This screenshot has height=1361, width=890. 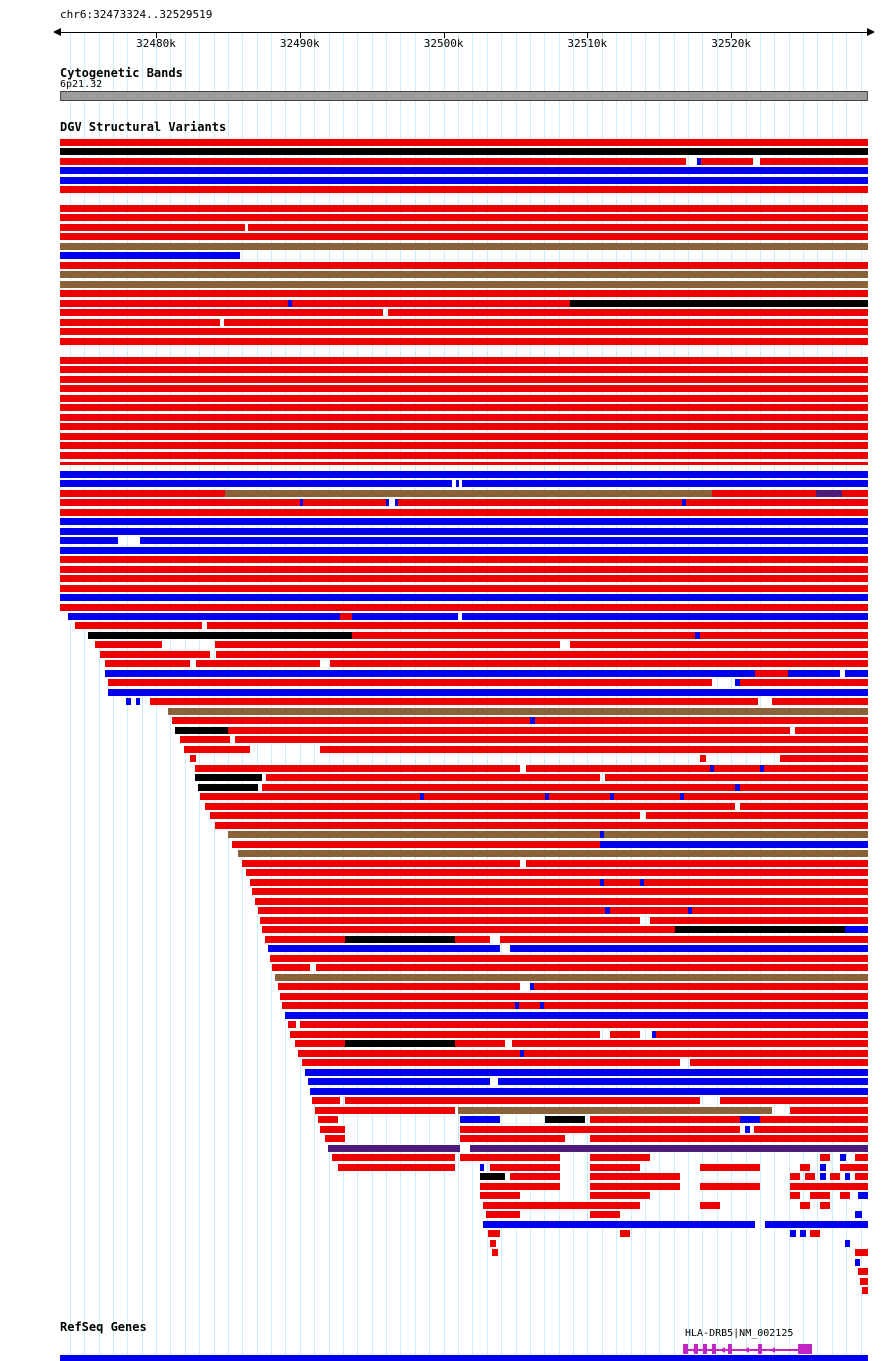 I want to click on partial-track-bar, so click(x=464, y=1358).